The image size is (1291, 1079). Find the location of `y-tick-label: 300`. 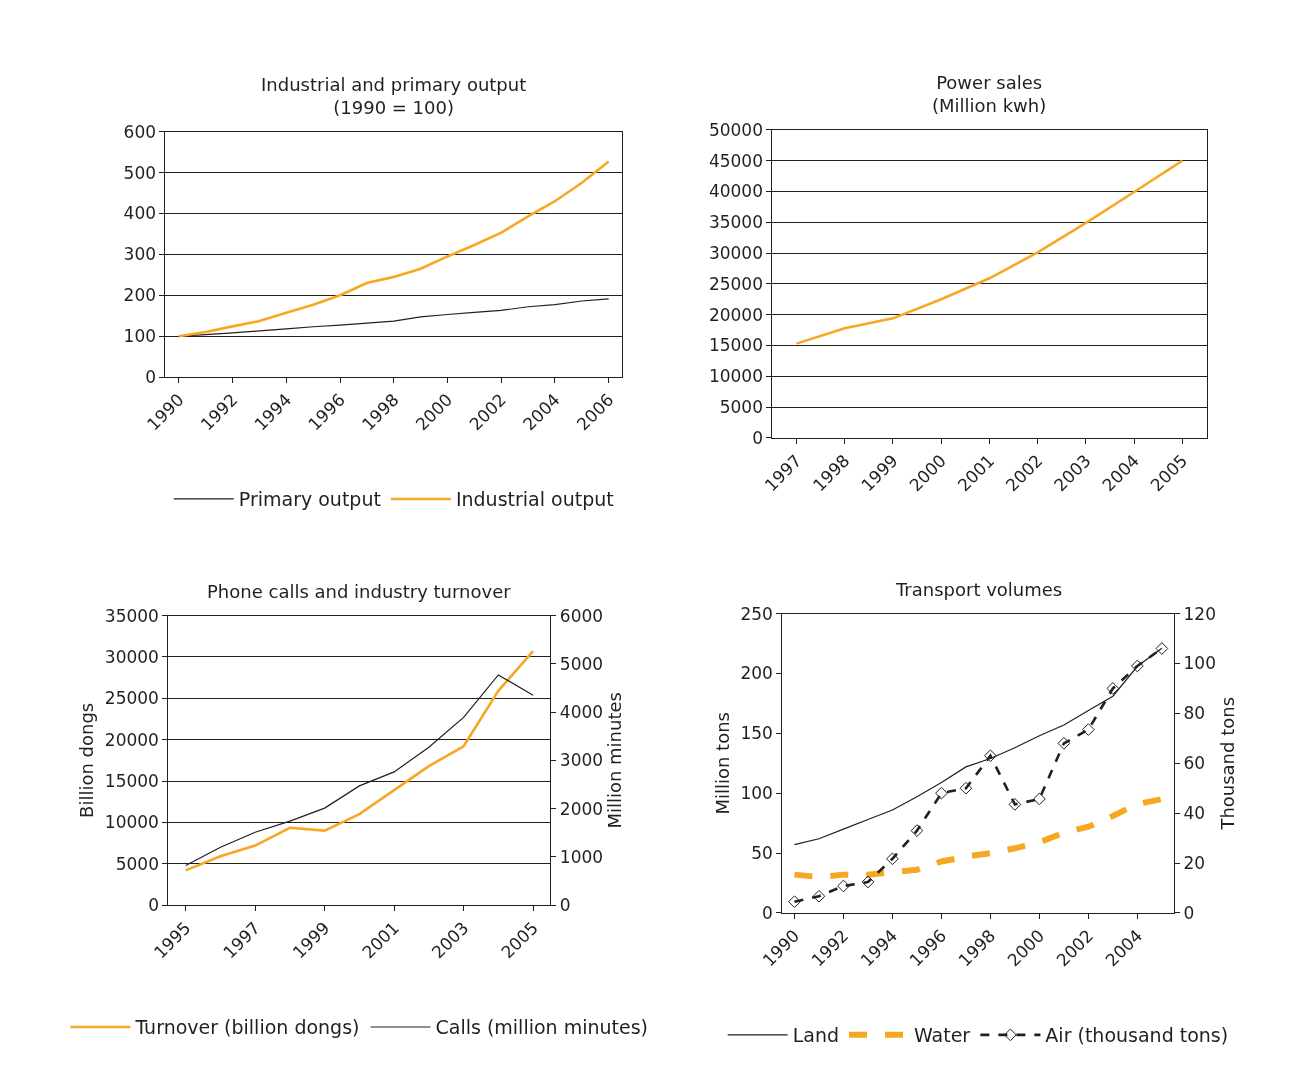

y-tick-label: 300 is located at coordinates (140, 254).